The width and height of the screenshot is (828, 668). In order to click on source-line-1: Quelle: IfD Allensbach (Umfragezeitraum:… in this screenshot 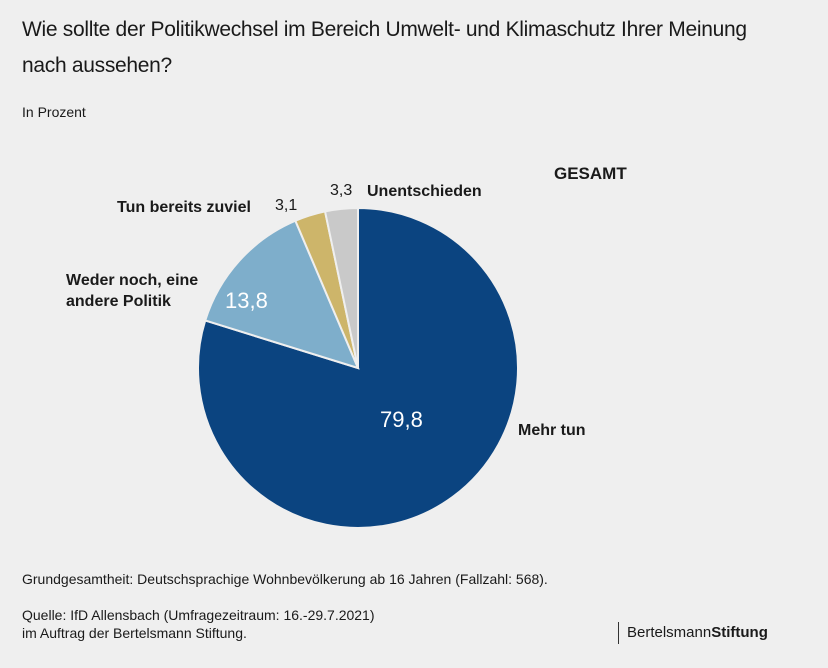, I will do `click(198, 615)`.